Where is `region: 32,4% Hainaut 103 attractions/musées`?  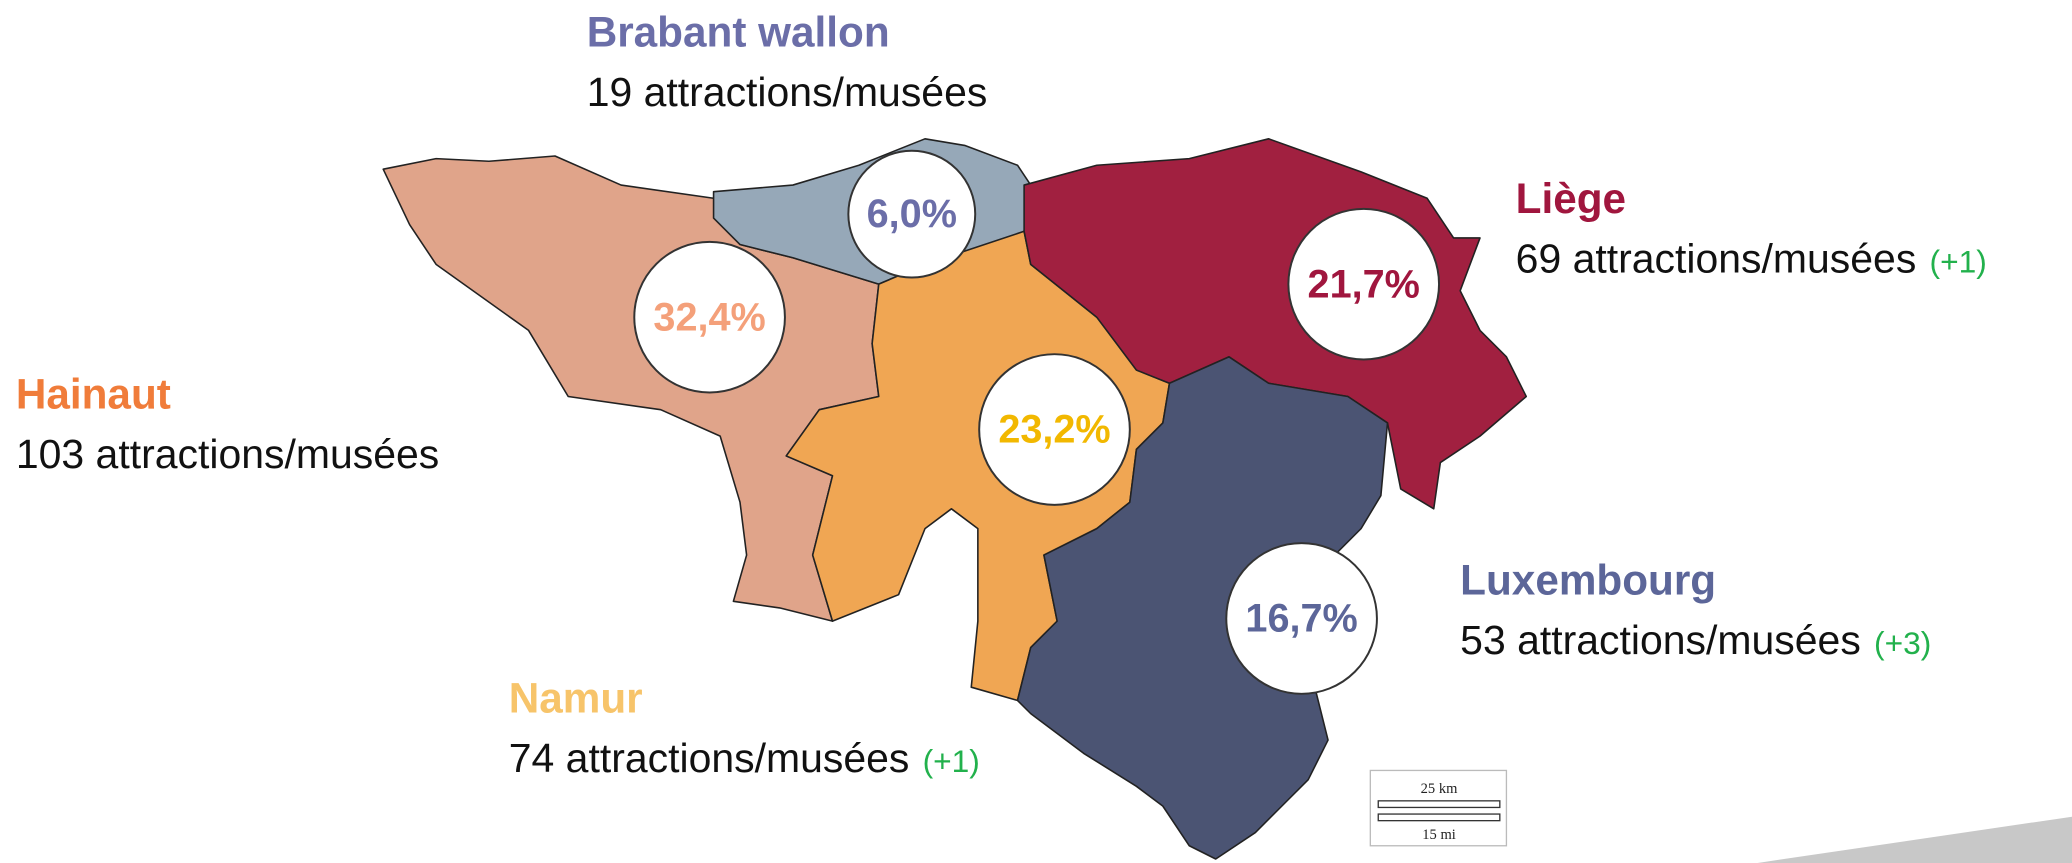 region: 32,4% Hainaut 103 attractions/musées is located at coordinates (401, 358).